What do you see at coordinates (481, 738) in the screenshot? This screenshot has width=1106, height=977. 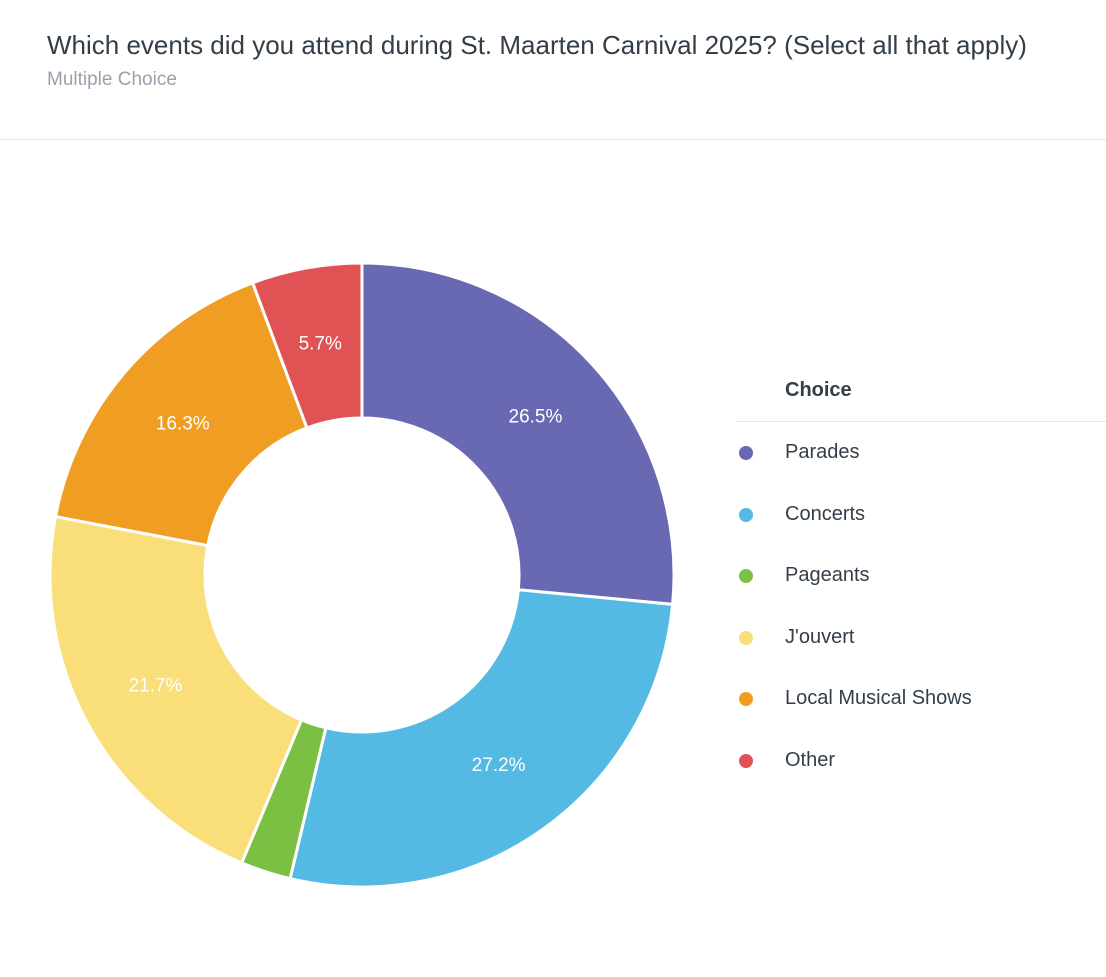 I see `slice-concerts` at bounding box center [481, 738].